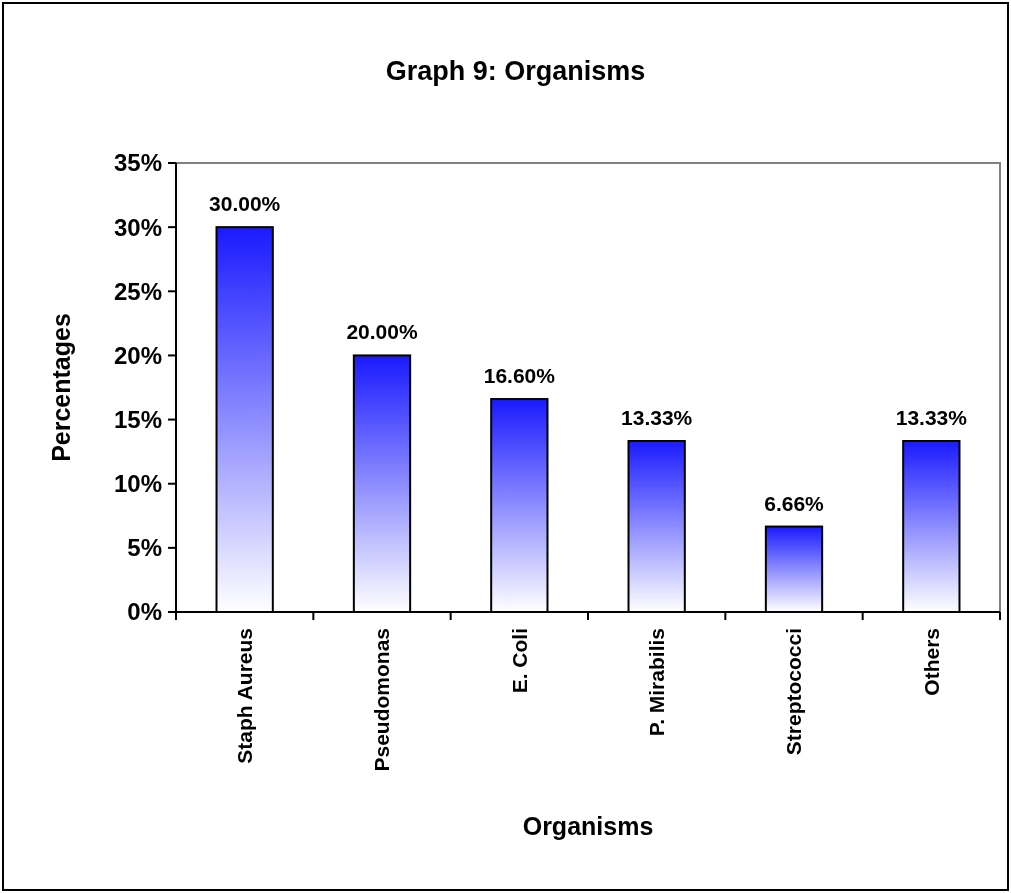  I want to click on x-tick-label: Others, so click(931, 662).